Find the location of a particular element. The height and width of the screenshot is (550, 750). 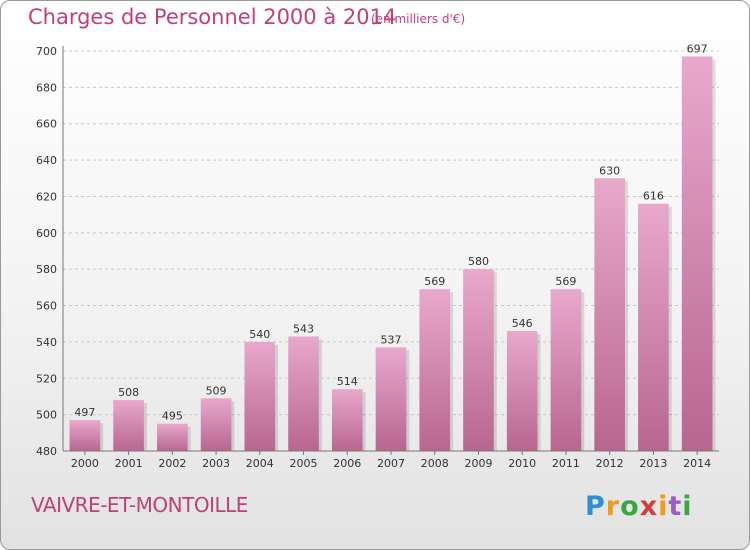

value-label-2008: 569 is located at coordinates (434, 281).